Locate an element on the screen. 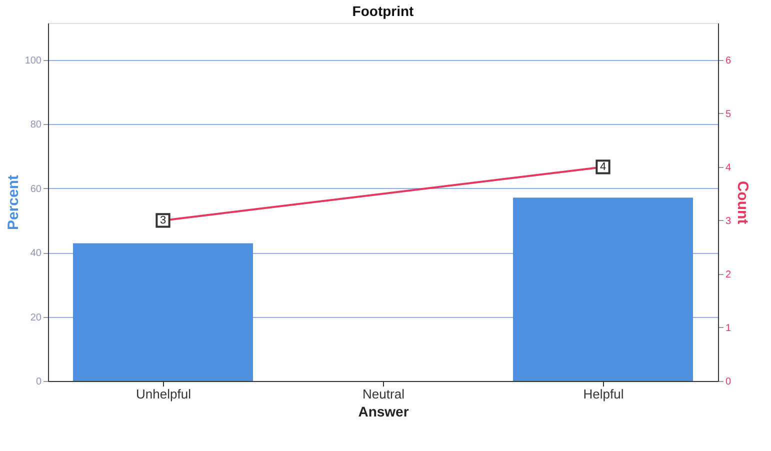 This screenshot has height=451, width=771. y2-tick-label: 5 is located at coordinates (729, 114).